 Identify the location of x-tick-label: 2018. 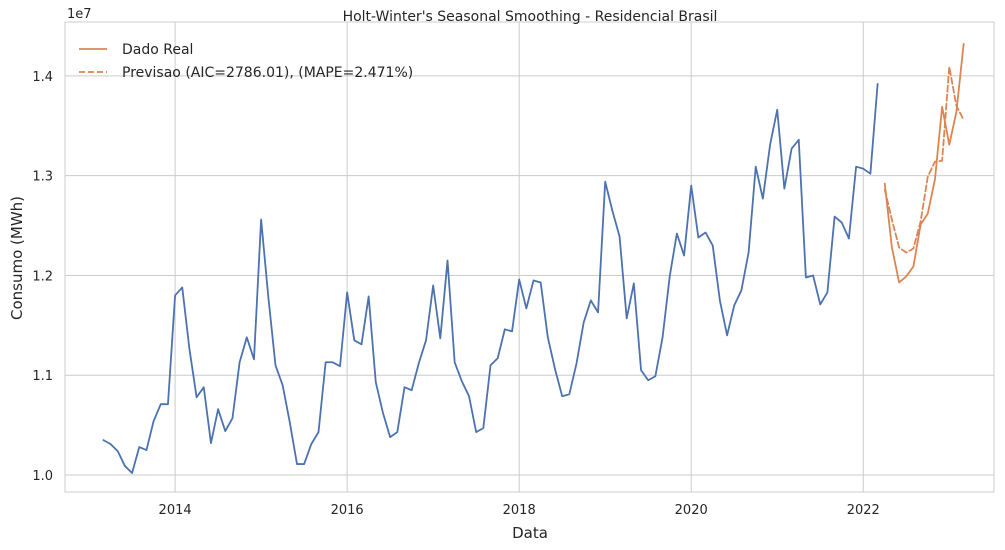
(519, 510).